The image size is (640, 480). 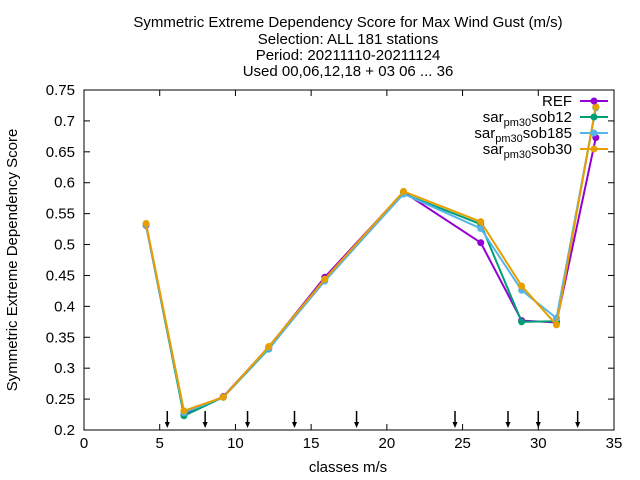 I want to click on x-tick-label: 0, so click(x=84, y=443).